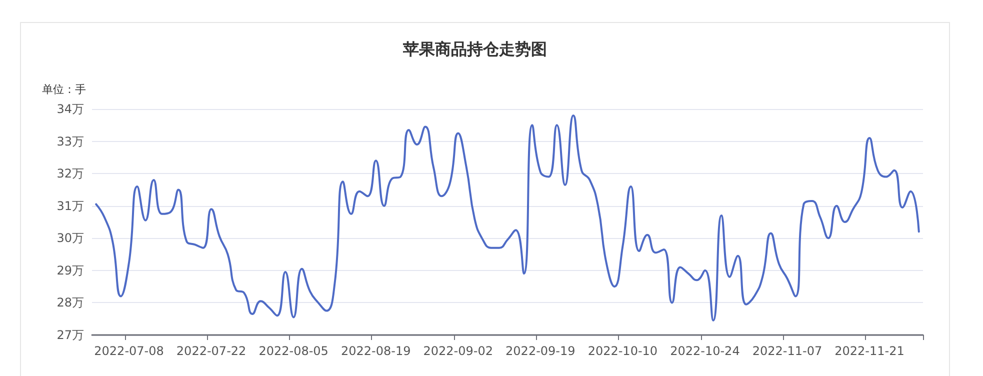  I want to click on chart-title: 苹果商品持仓走势图, so click(474, 49).